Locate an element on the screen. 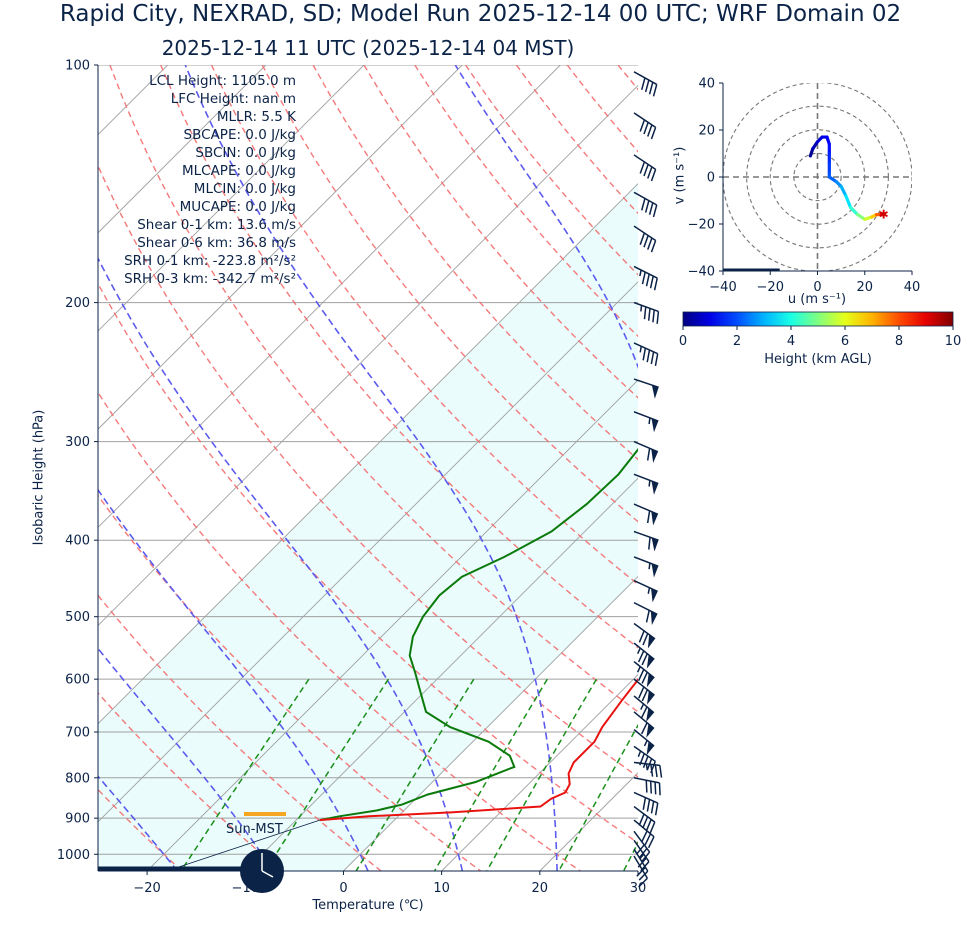 This screenshot has width=961, height=936. hodograph-x-tick-label: 20 is located at coordinates (864, 287).